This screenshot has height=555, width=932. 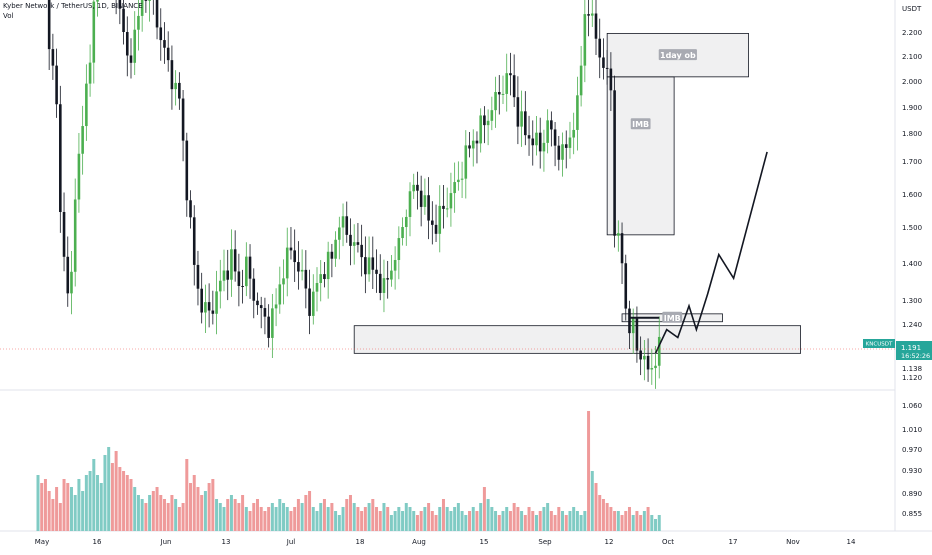 I want to click on zone-label-2: IMB, so click(x=672, y=318).